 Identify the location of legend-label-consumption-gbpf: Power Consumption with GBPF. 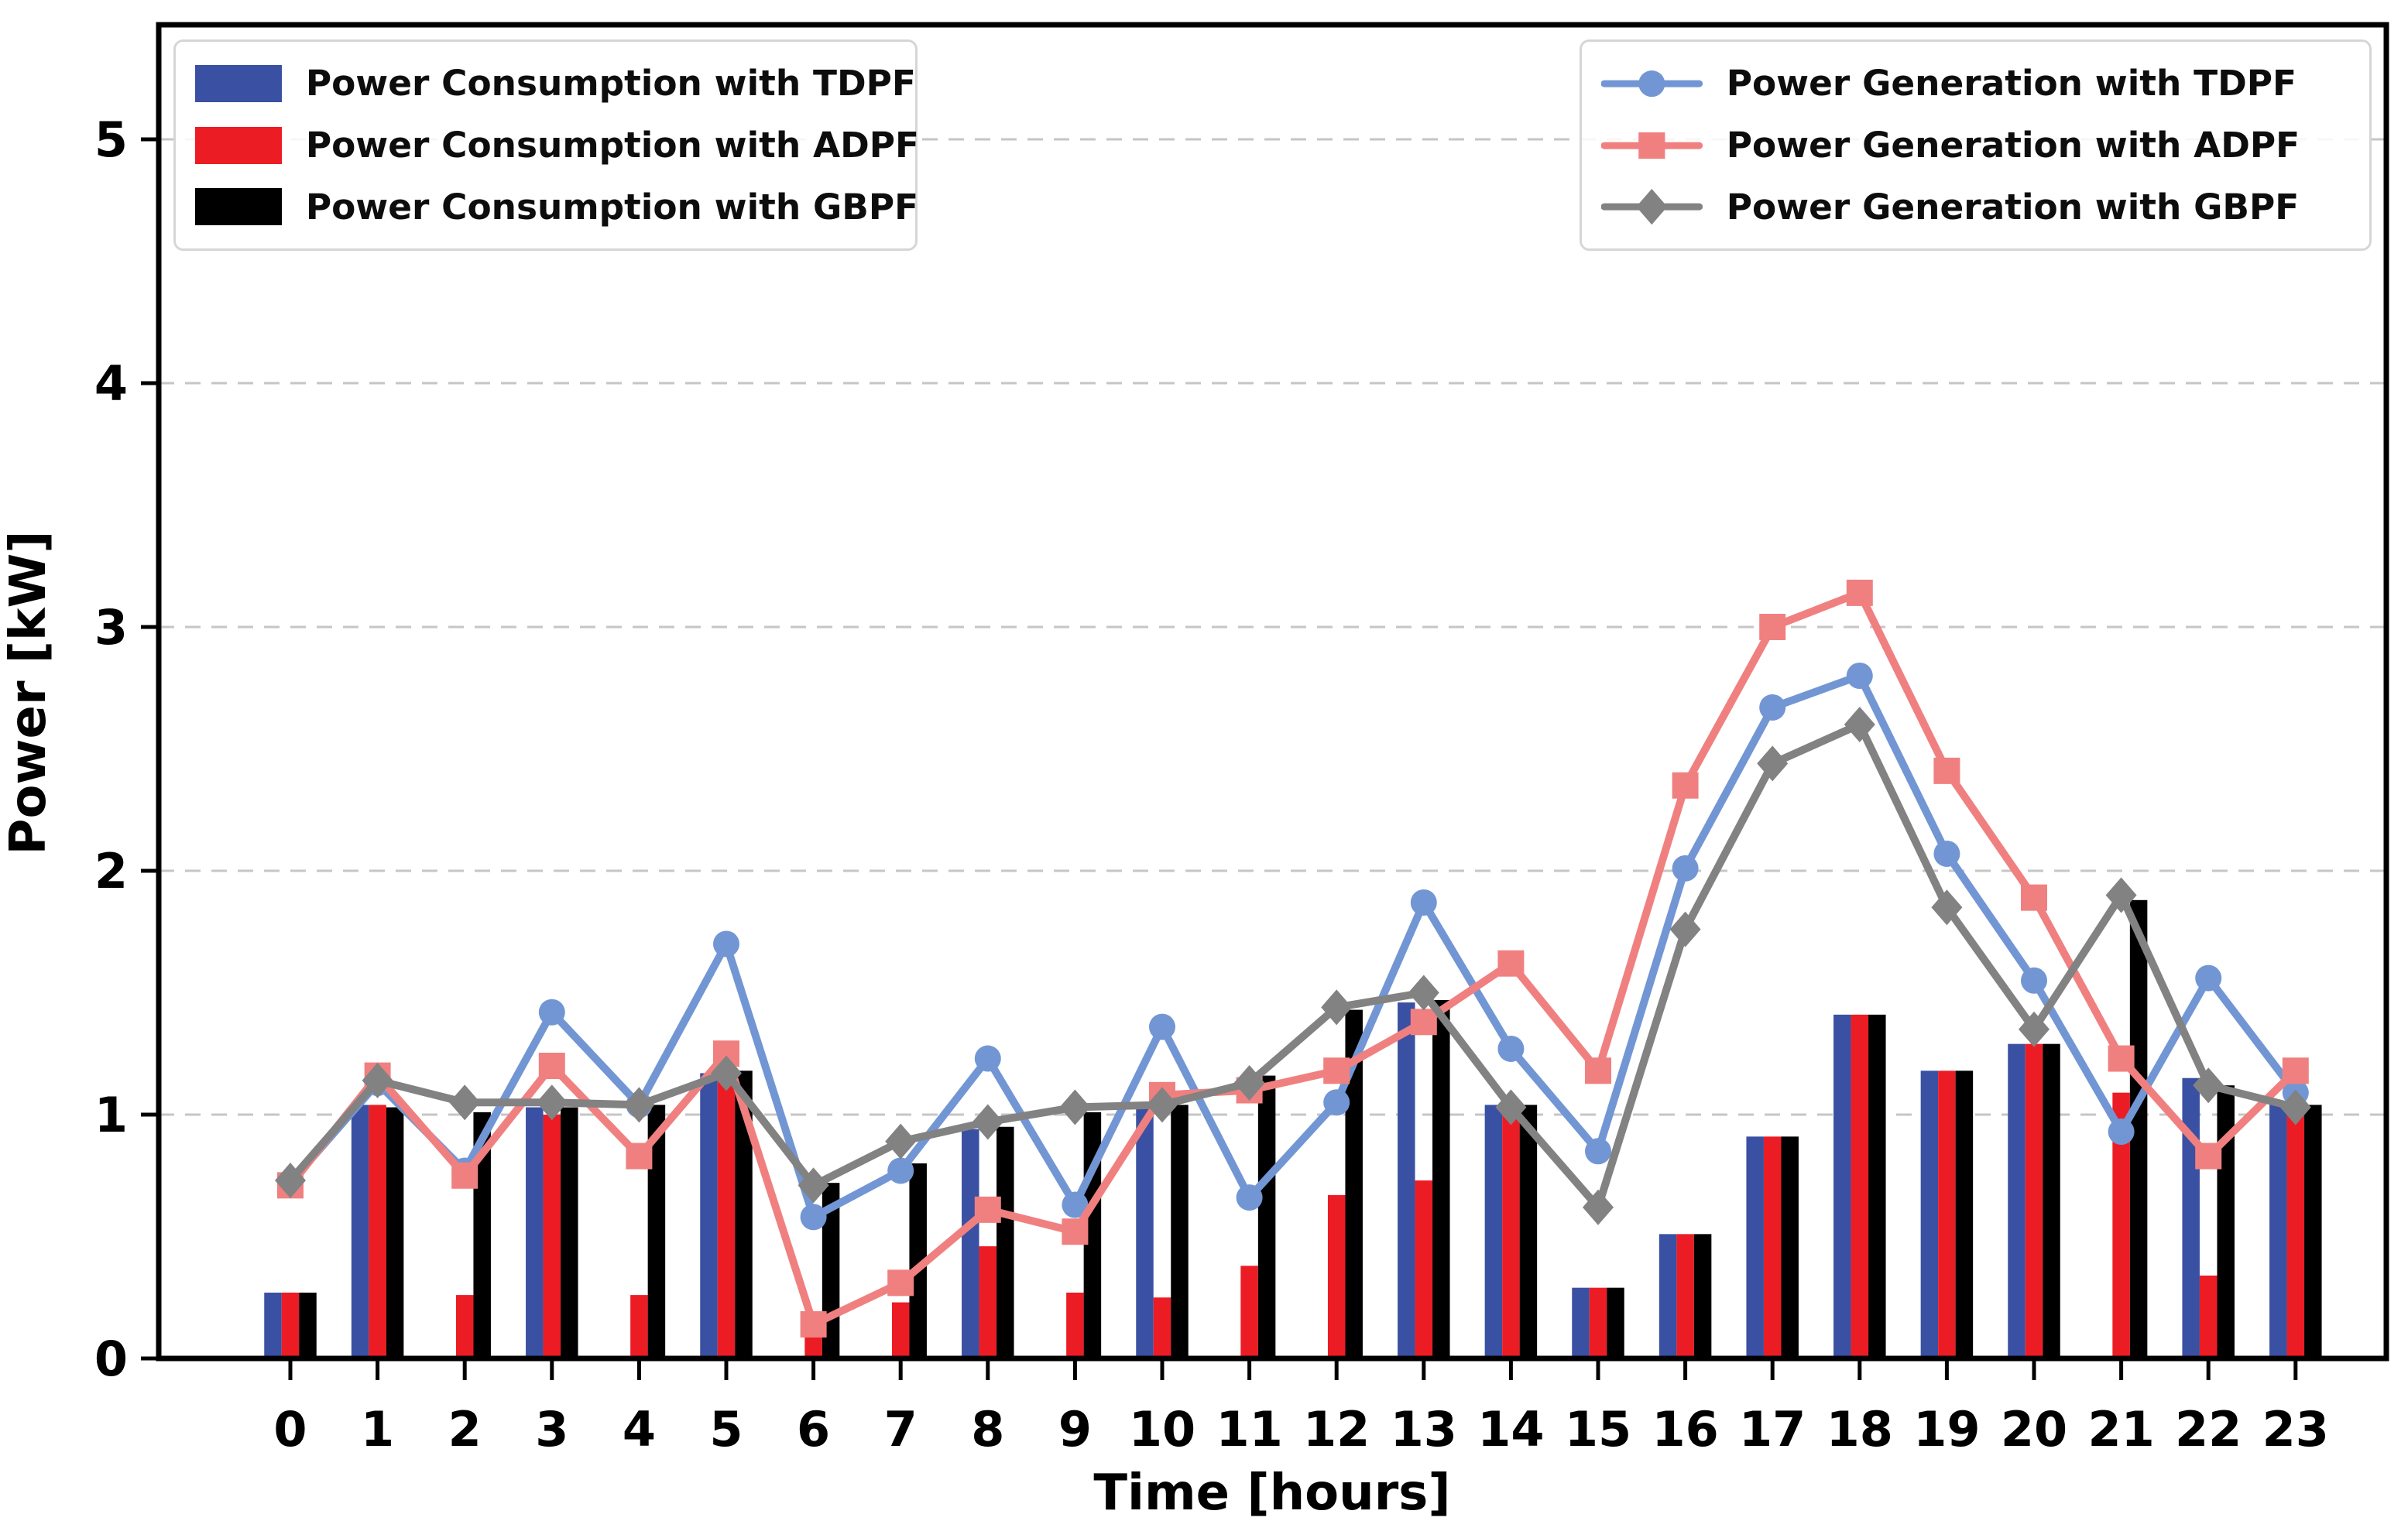
(612, 207).